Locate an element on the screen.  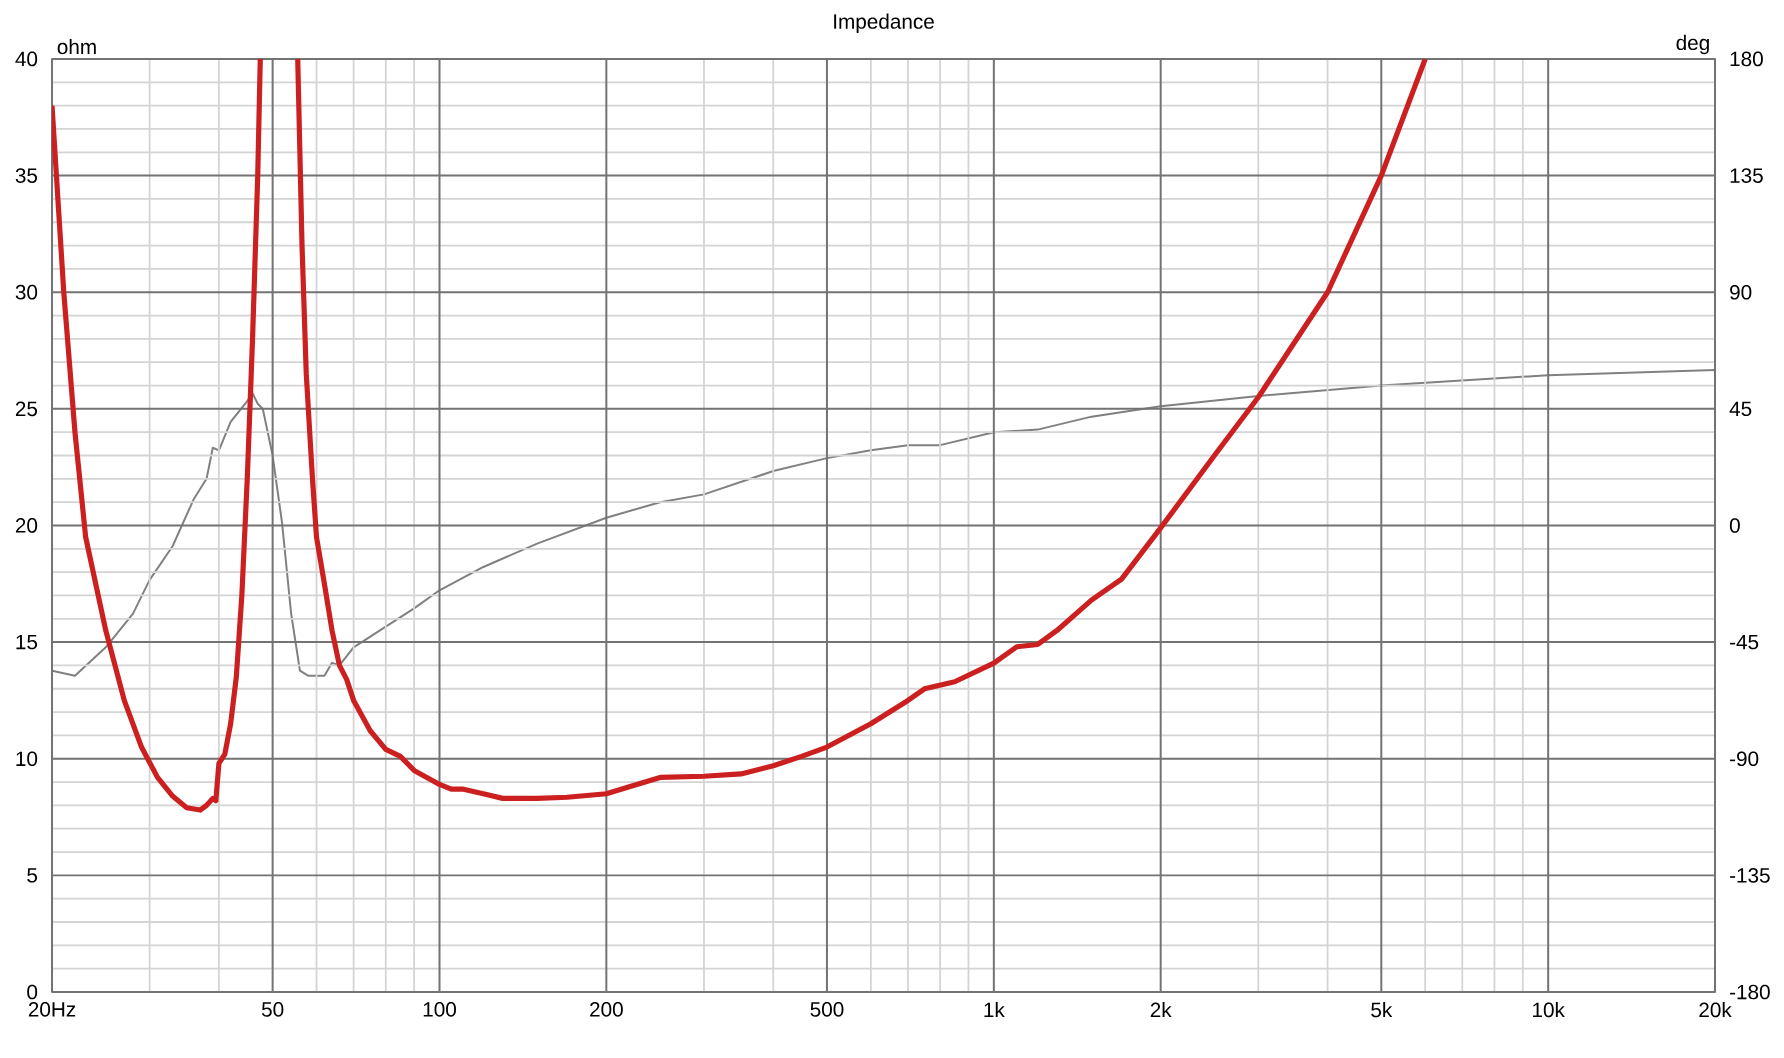
y-tick-label: 30 is located at coordinates (26, 292).